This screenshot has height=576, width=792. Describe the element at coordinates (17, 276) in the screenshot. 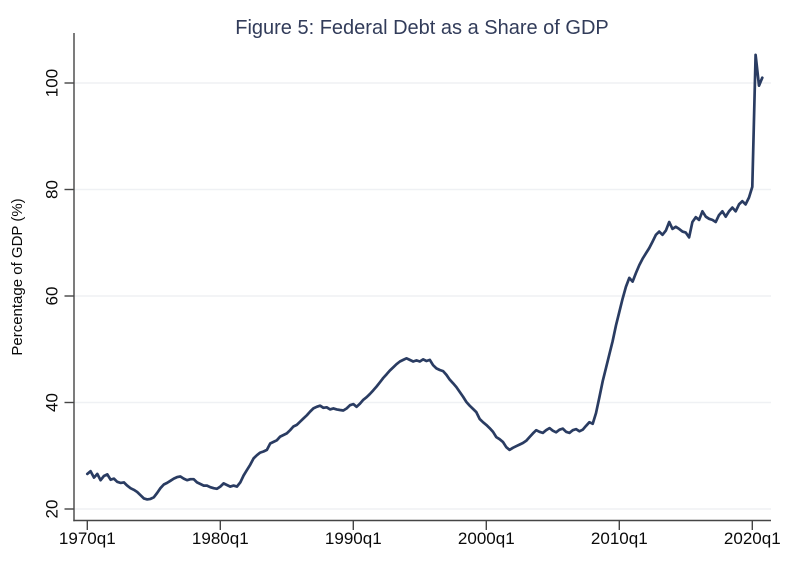

I see `y-axis-title: Percentage of GDP (%)` at that location.